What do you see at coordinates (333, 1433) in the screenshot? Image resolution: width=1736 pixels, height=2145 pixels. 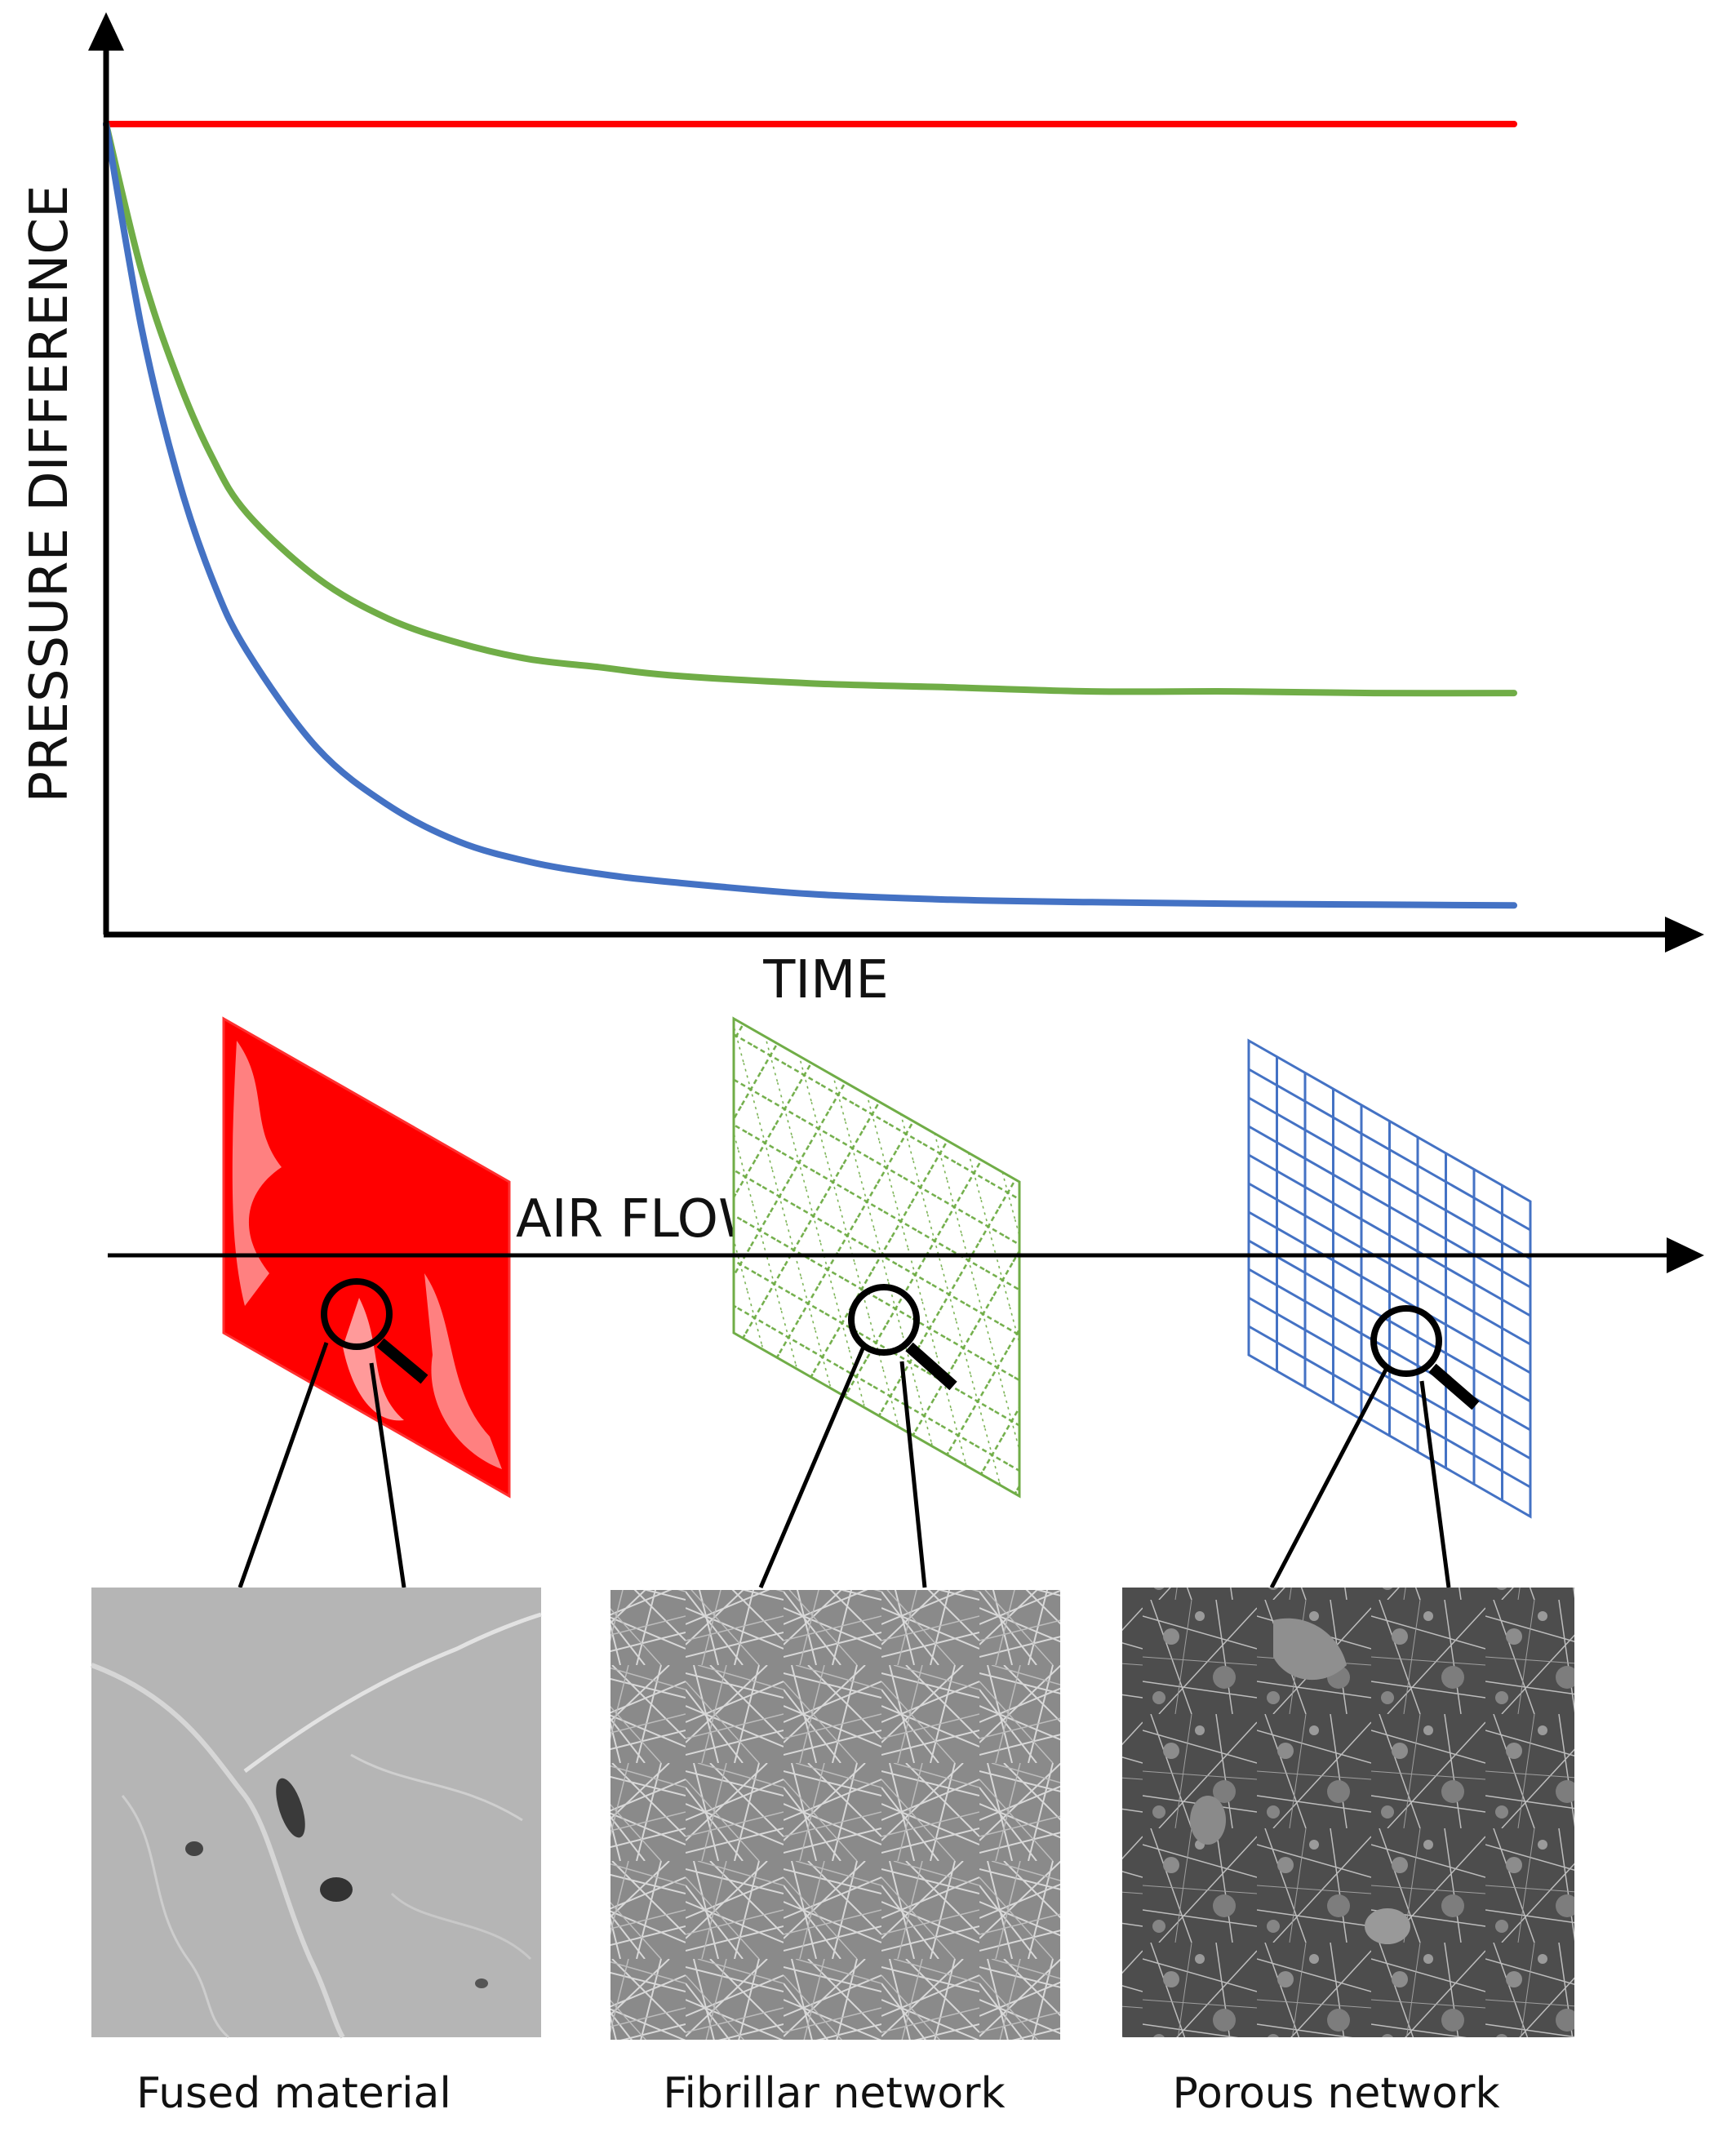 I see `magnifier-fused` at bounding box center [333, 1433].